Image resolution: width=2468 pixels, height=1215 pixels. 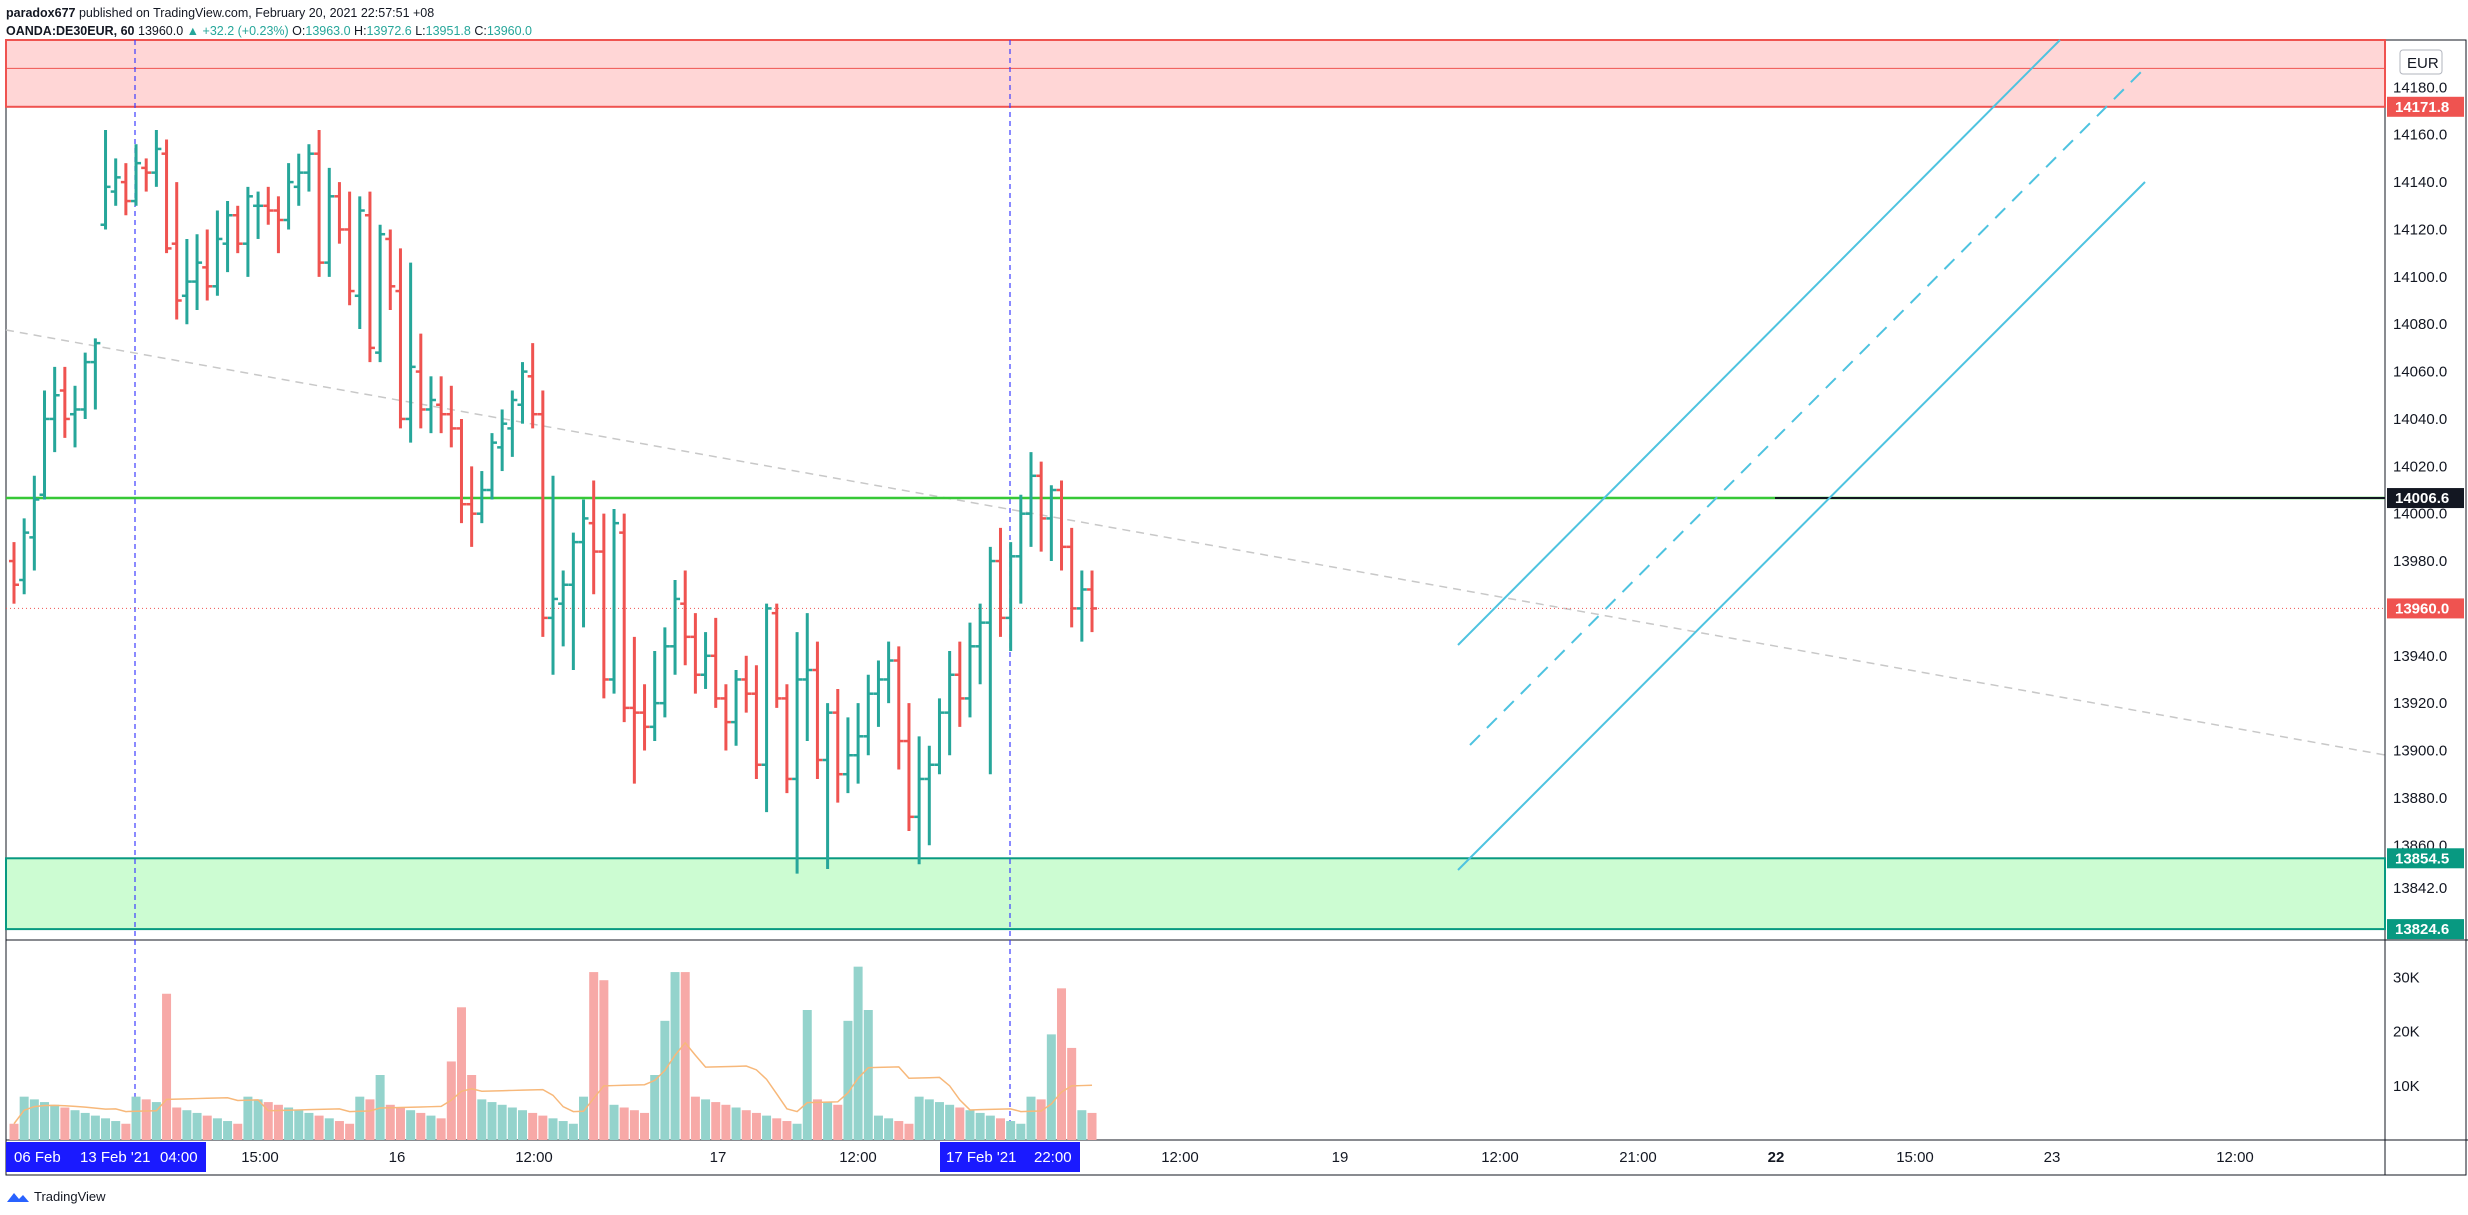 I want to click on publisher: paradox677, so click(x=41, y=13).